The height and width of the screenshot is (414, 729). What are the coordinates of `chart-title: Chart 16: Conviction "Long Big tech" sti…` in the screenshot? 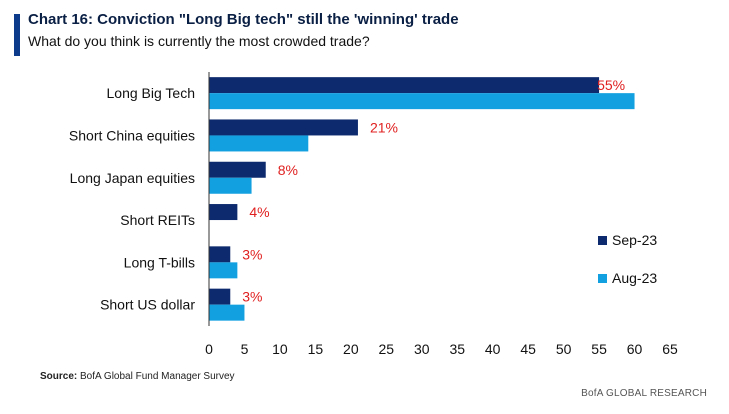 It's located at (243, 19).